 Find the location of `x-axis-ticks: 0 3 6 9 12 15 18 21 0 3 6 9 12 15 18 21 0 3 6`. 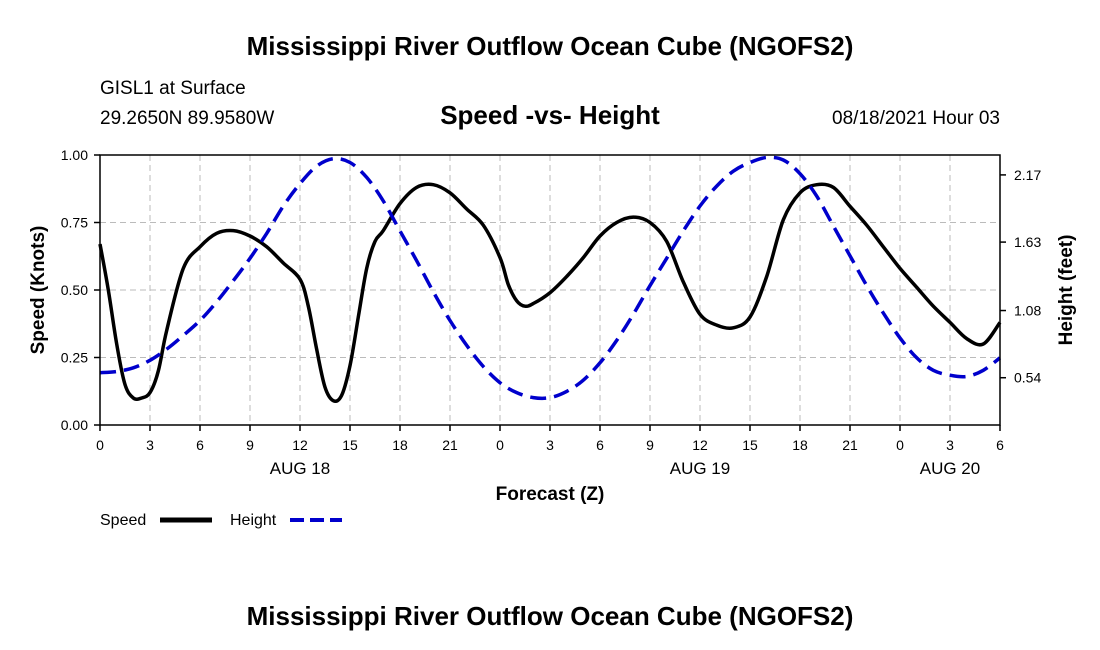

x-axis-ticks: 0 3 6 9 12 15 18 21 0 3 6 9 12 15 18 21 0 3 6 is located at coordinates (550, 439).